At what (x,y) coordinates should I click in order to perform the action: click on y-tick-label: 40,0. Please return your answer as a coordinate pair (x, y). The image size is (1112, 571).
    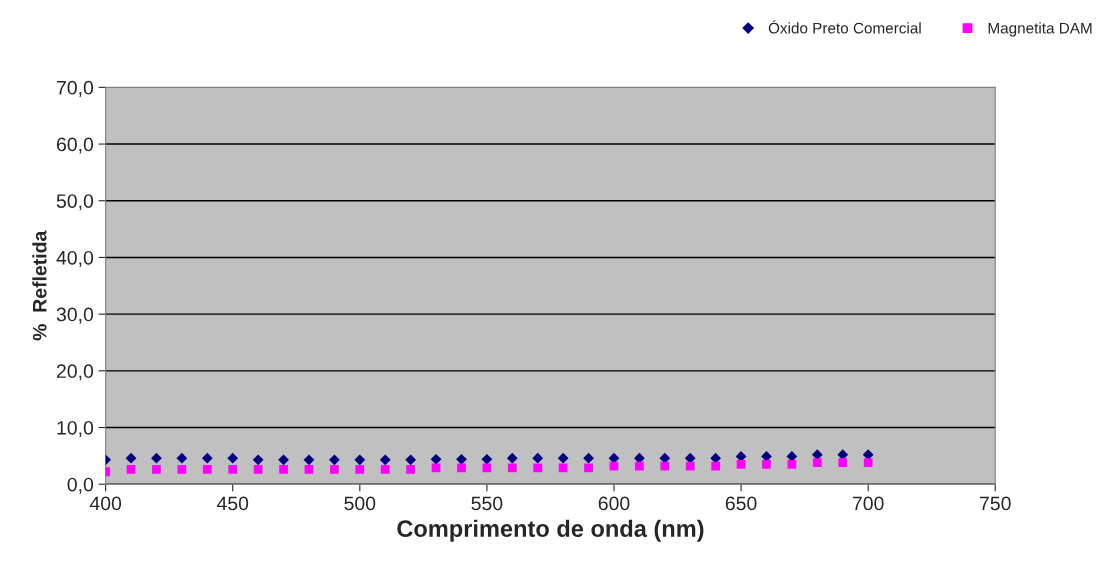
    Looking at the image, I should click on (75, 258).